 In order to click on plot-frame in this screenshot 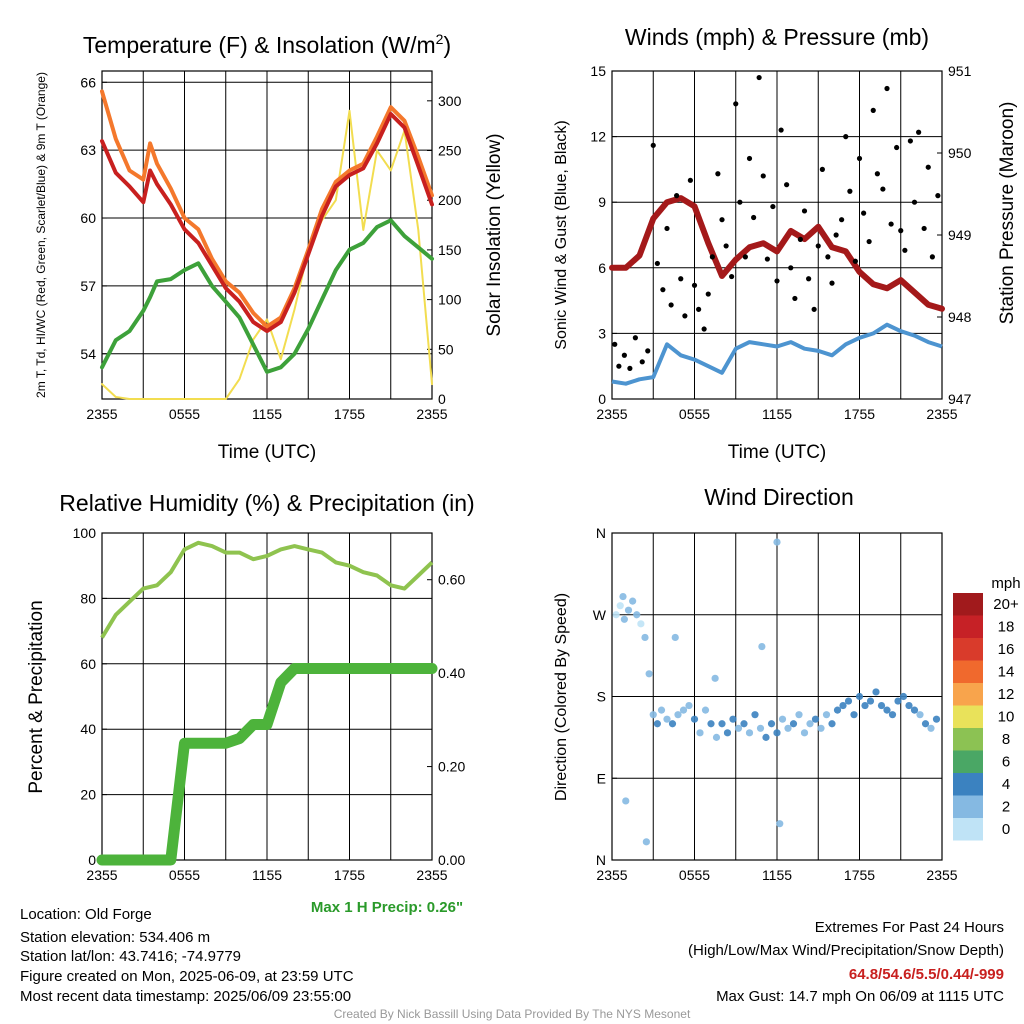, I will do `click(267, 696)`.